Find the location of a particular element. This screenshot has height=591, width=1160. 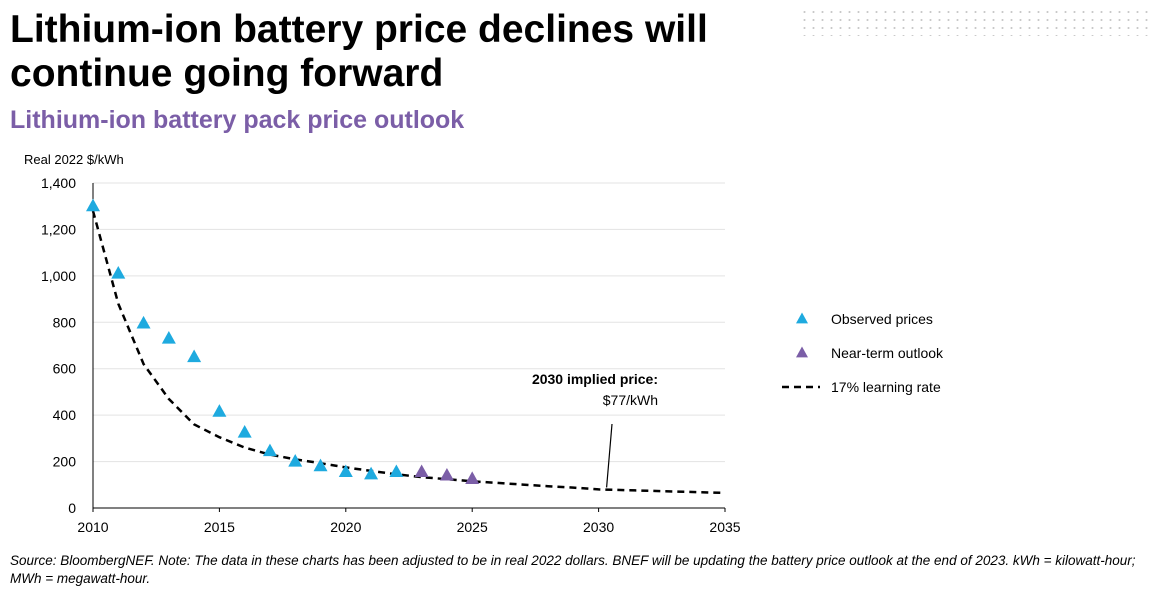

x-tick-label: 2030 is located at coordinates (598, 527).